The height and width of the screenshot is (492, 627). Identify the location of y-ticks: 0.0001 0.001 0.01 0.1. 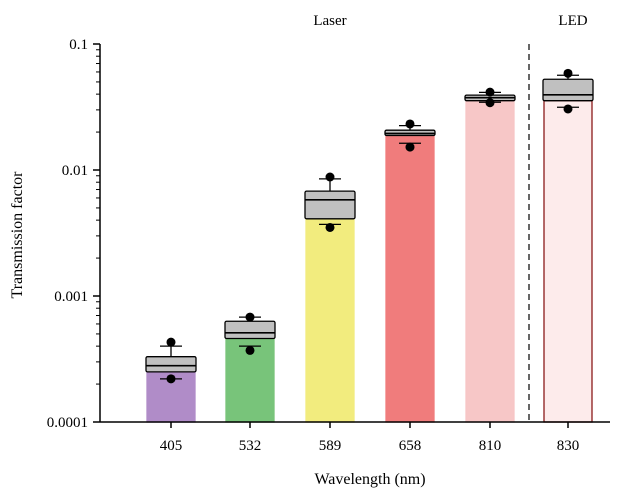
(73, 234).